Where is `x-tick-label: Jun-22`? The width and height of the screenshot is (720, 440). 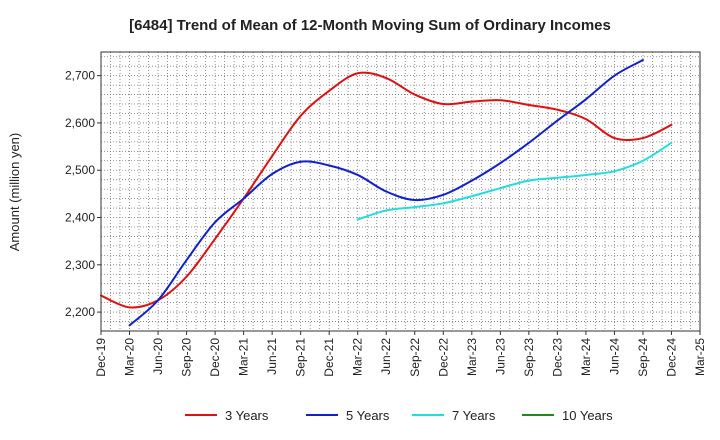
x-tick-label: Jun-22 is located at coordinates (386, 356).